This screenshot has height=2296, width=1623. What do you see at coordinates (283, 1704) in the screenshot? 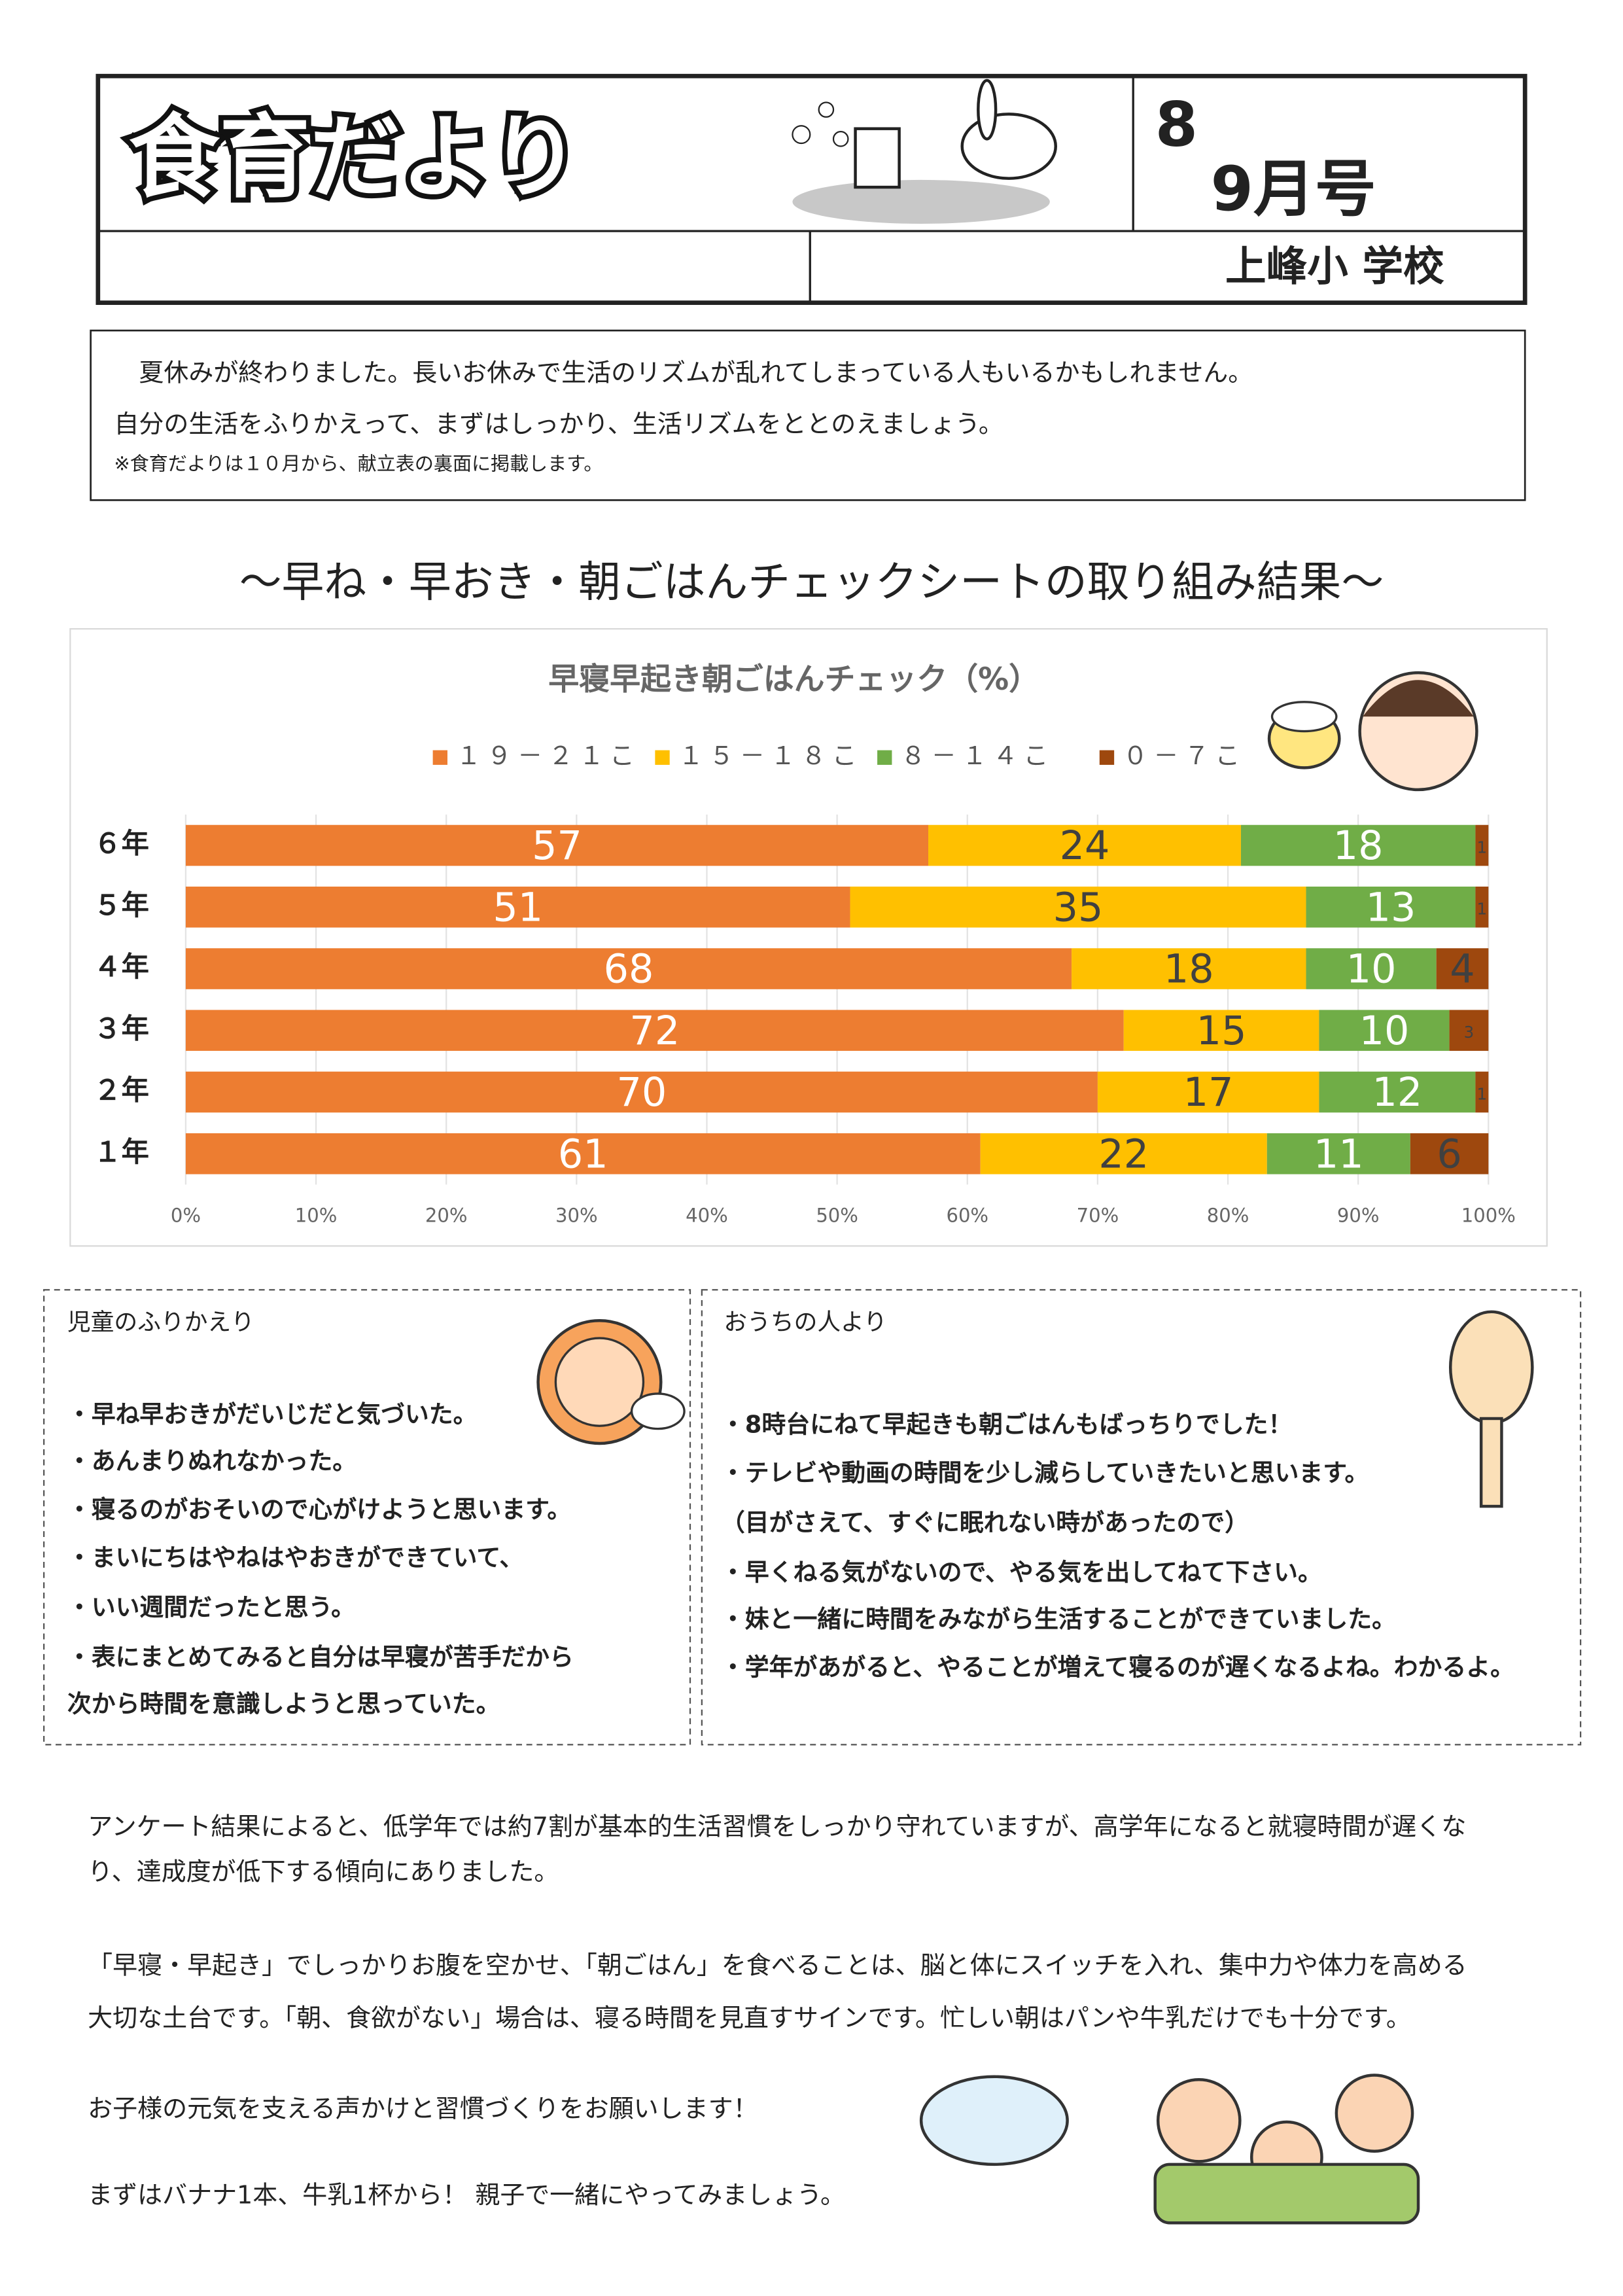
I see `child-comment: 次から時間を意識しようと思っていた。` at bounding box center [283, 1704].